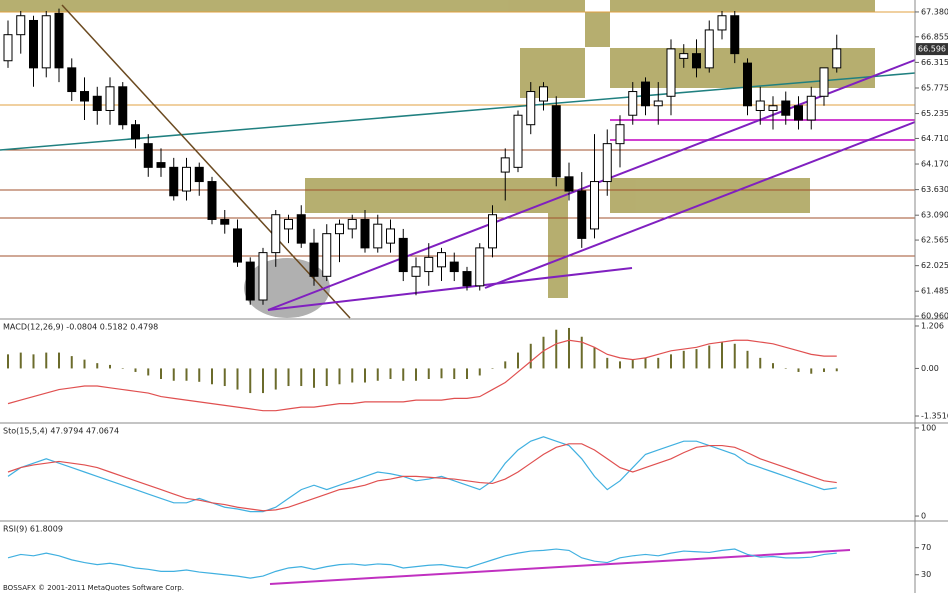 This screenshot has height=593, width=948. Describe the element at coordinates (923, 516) in the screenshot. I see `y-tick-label: 0` at that location.